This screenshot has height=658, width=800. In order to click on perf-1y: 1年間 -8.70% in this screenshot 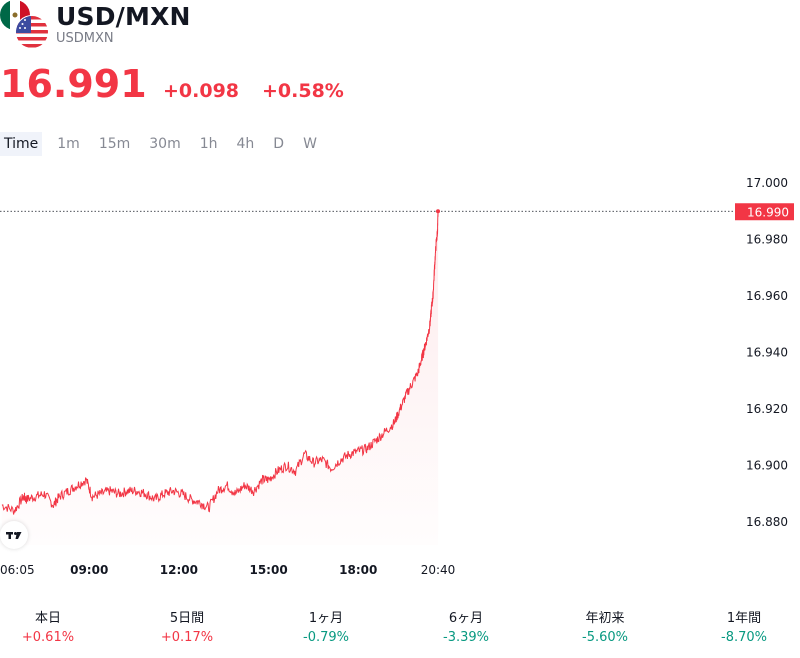, I will do `click(742, 629)`.